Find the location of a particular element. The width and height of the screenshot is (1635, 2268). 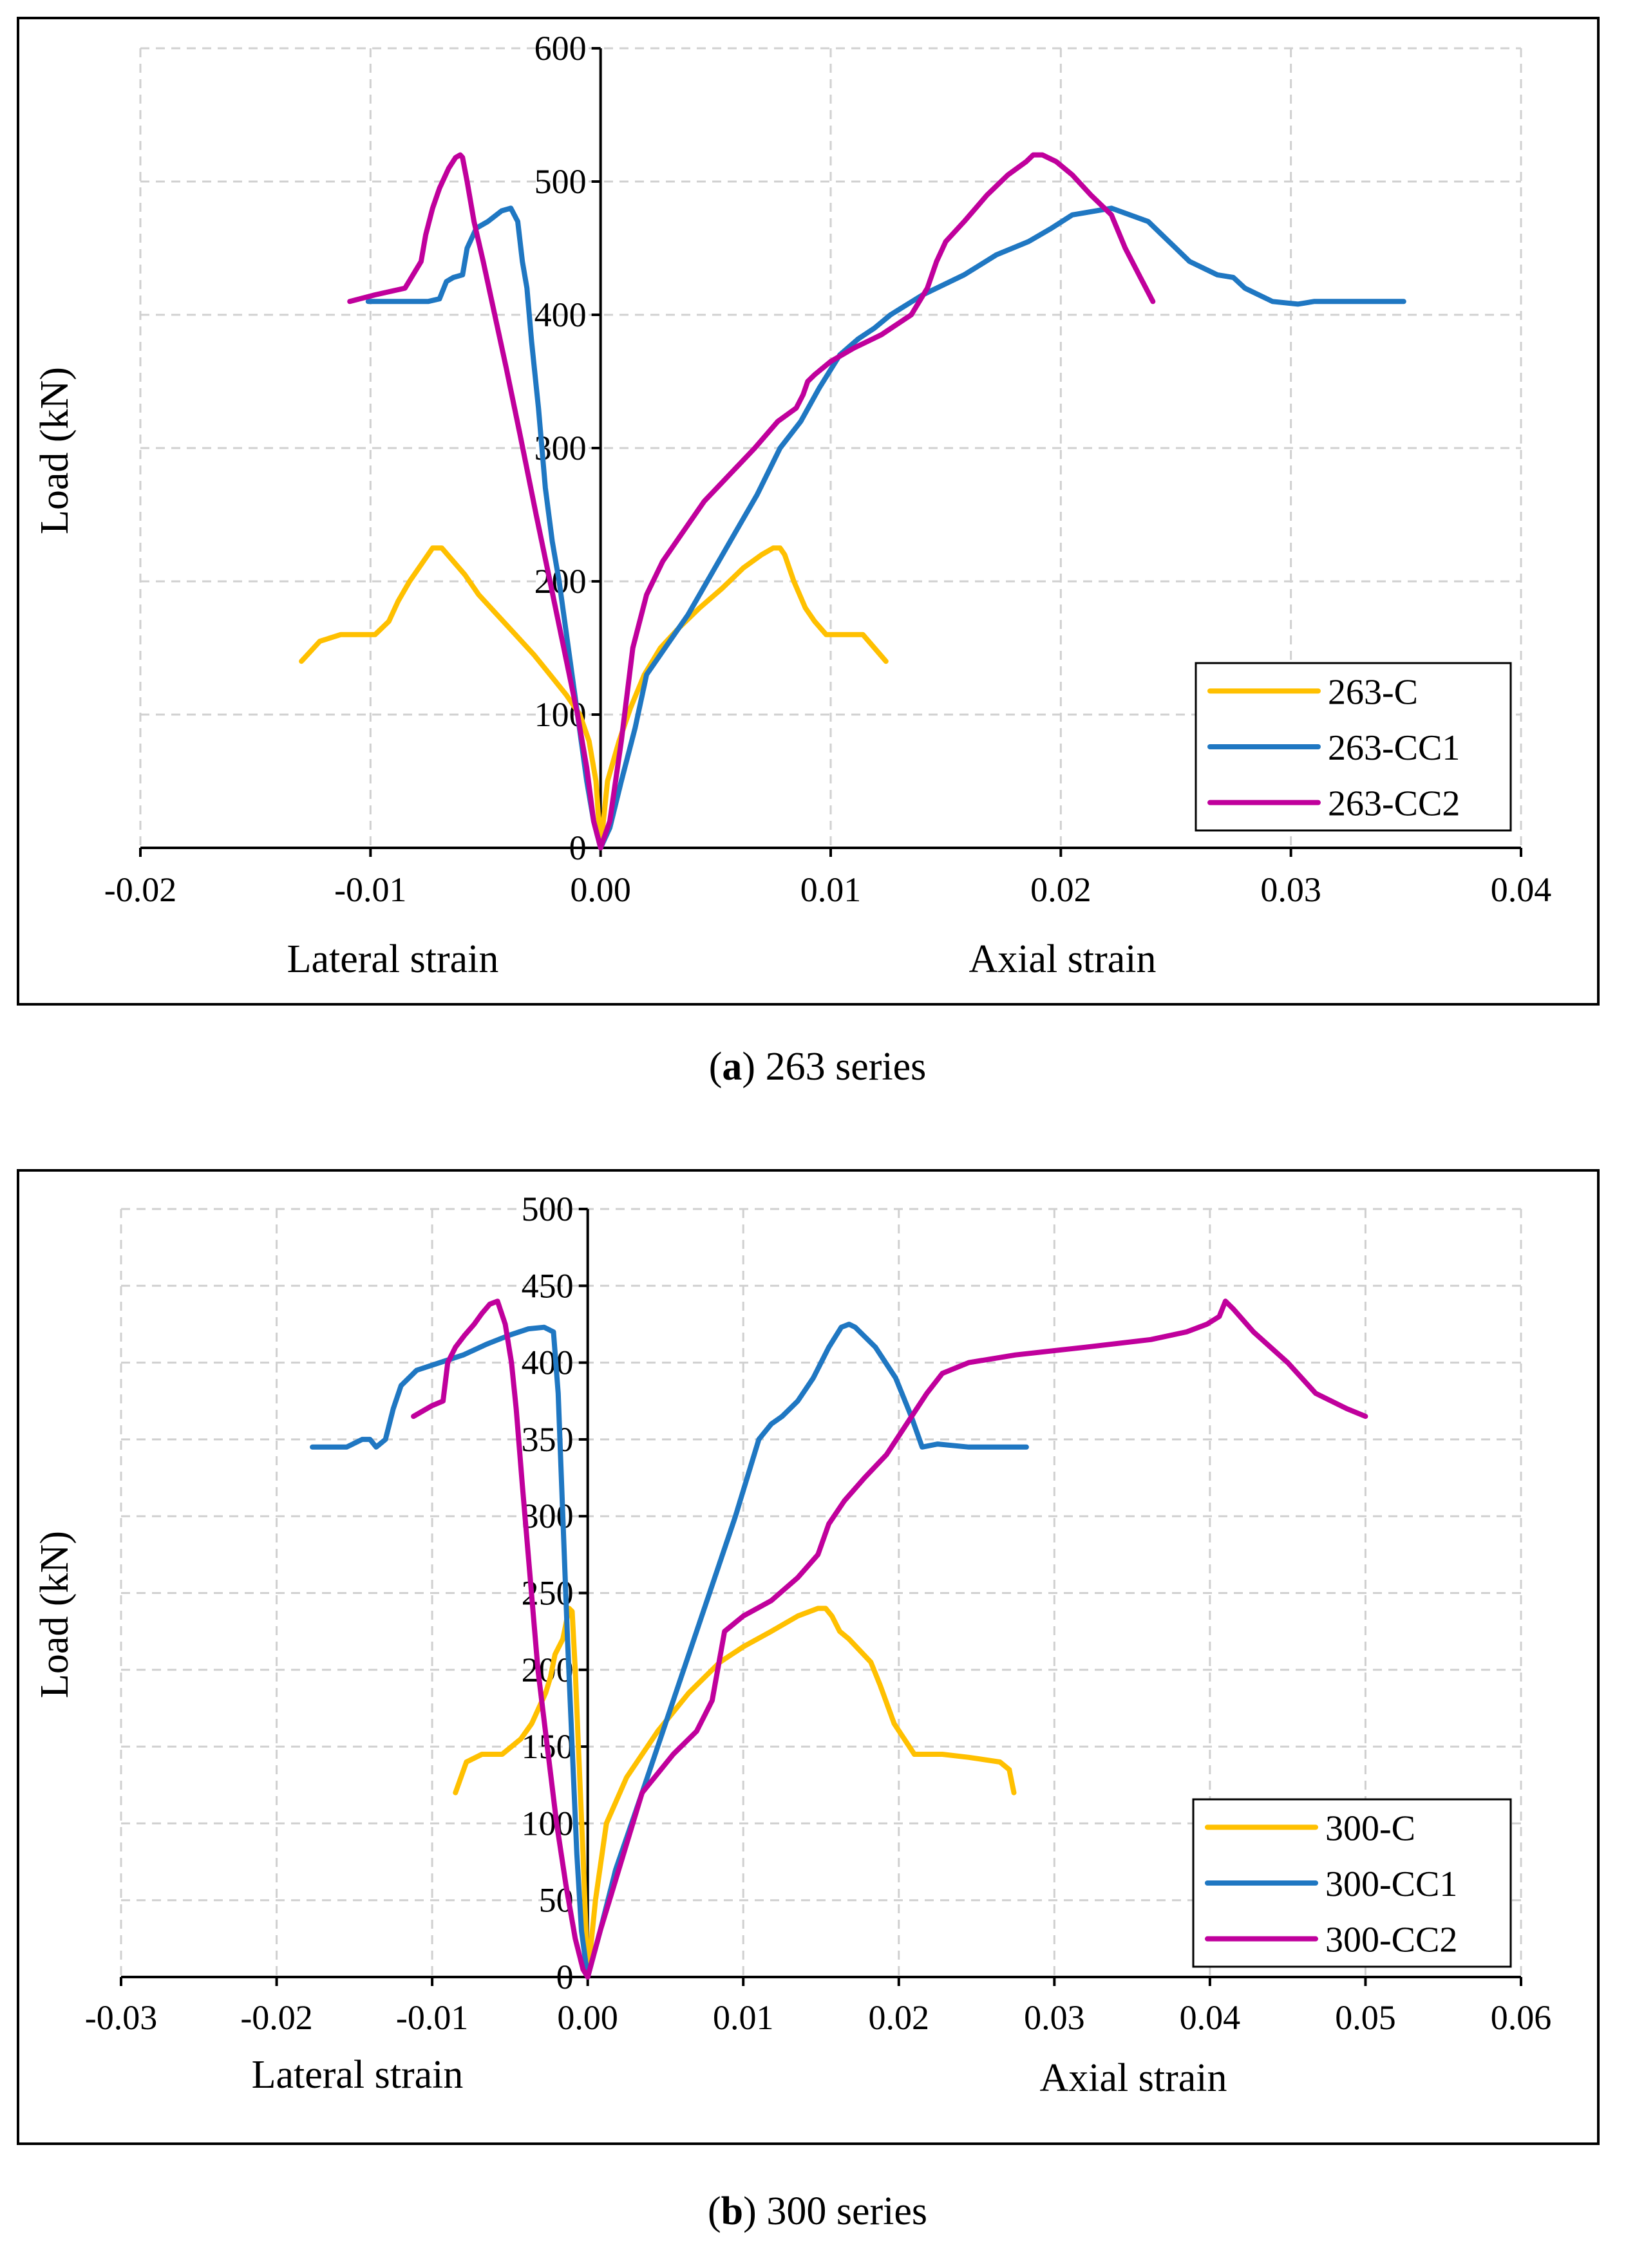

series-line-300-CC1 is located at coordinates (669, 1651).